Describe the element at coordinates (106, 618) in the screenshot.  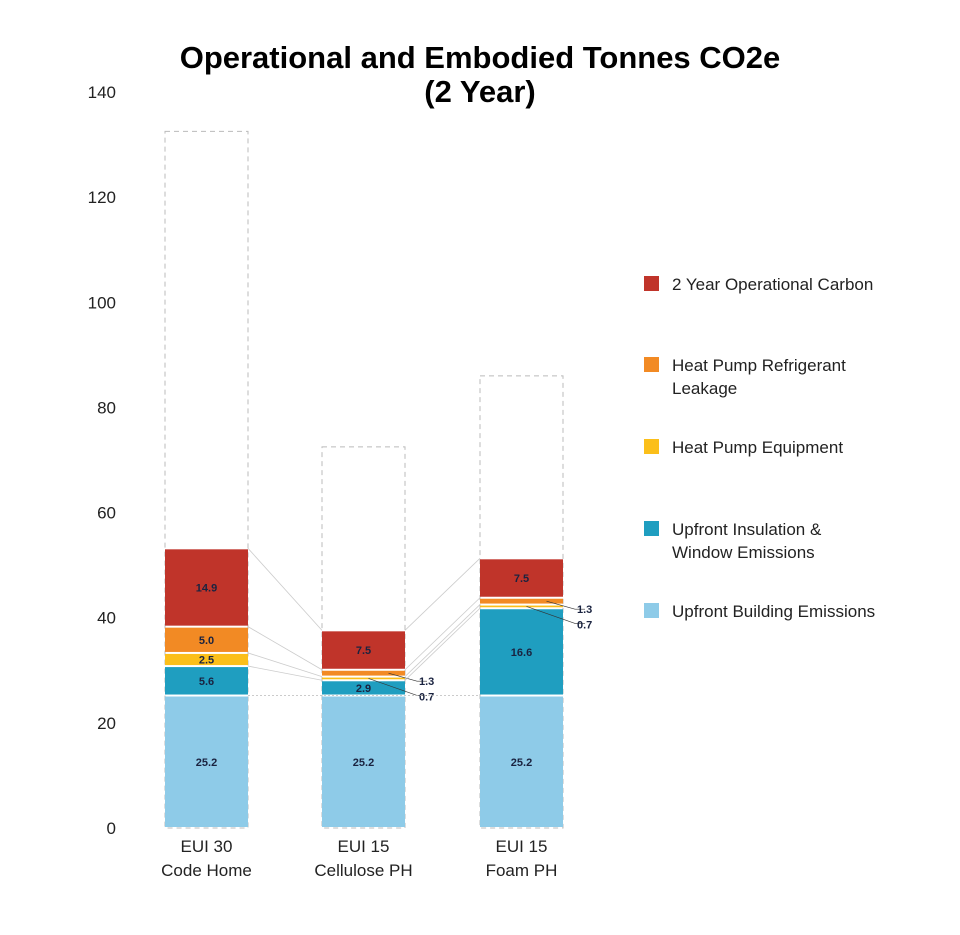
I see `y-tick-label: 40` at that location.